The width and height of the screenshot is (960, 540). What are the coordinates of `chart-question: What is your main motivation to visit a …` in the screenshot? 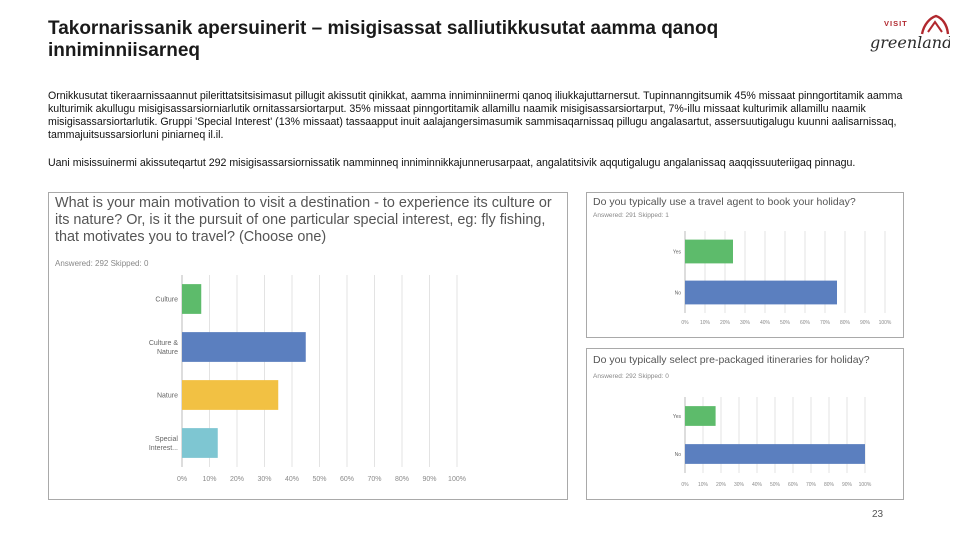 It's located at (303, 220).